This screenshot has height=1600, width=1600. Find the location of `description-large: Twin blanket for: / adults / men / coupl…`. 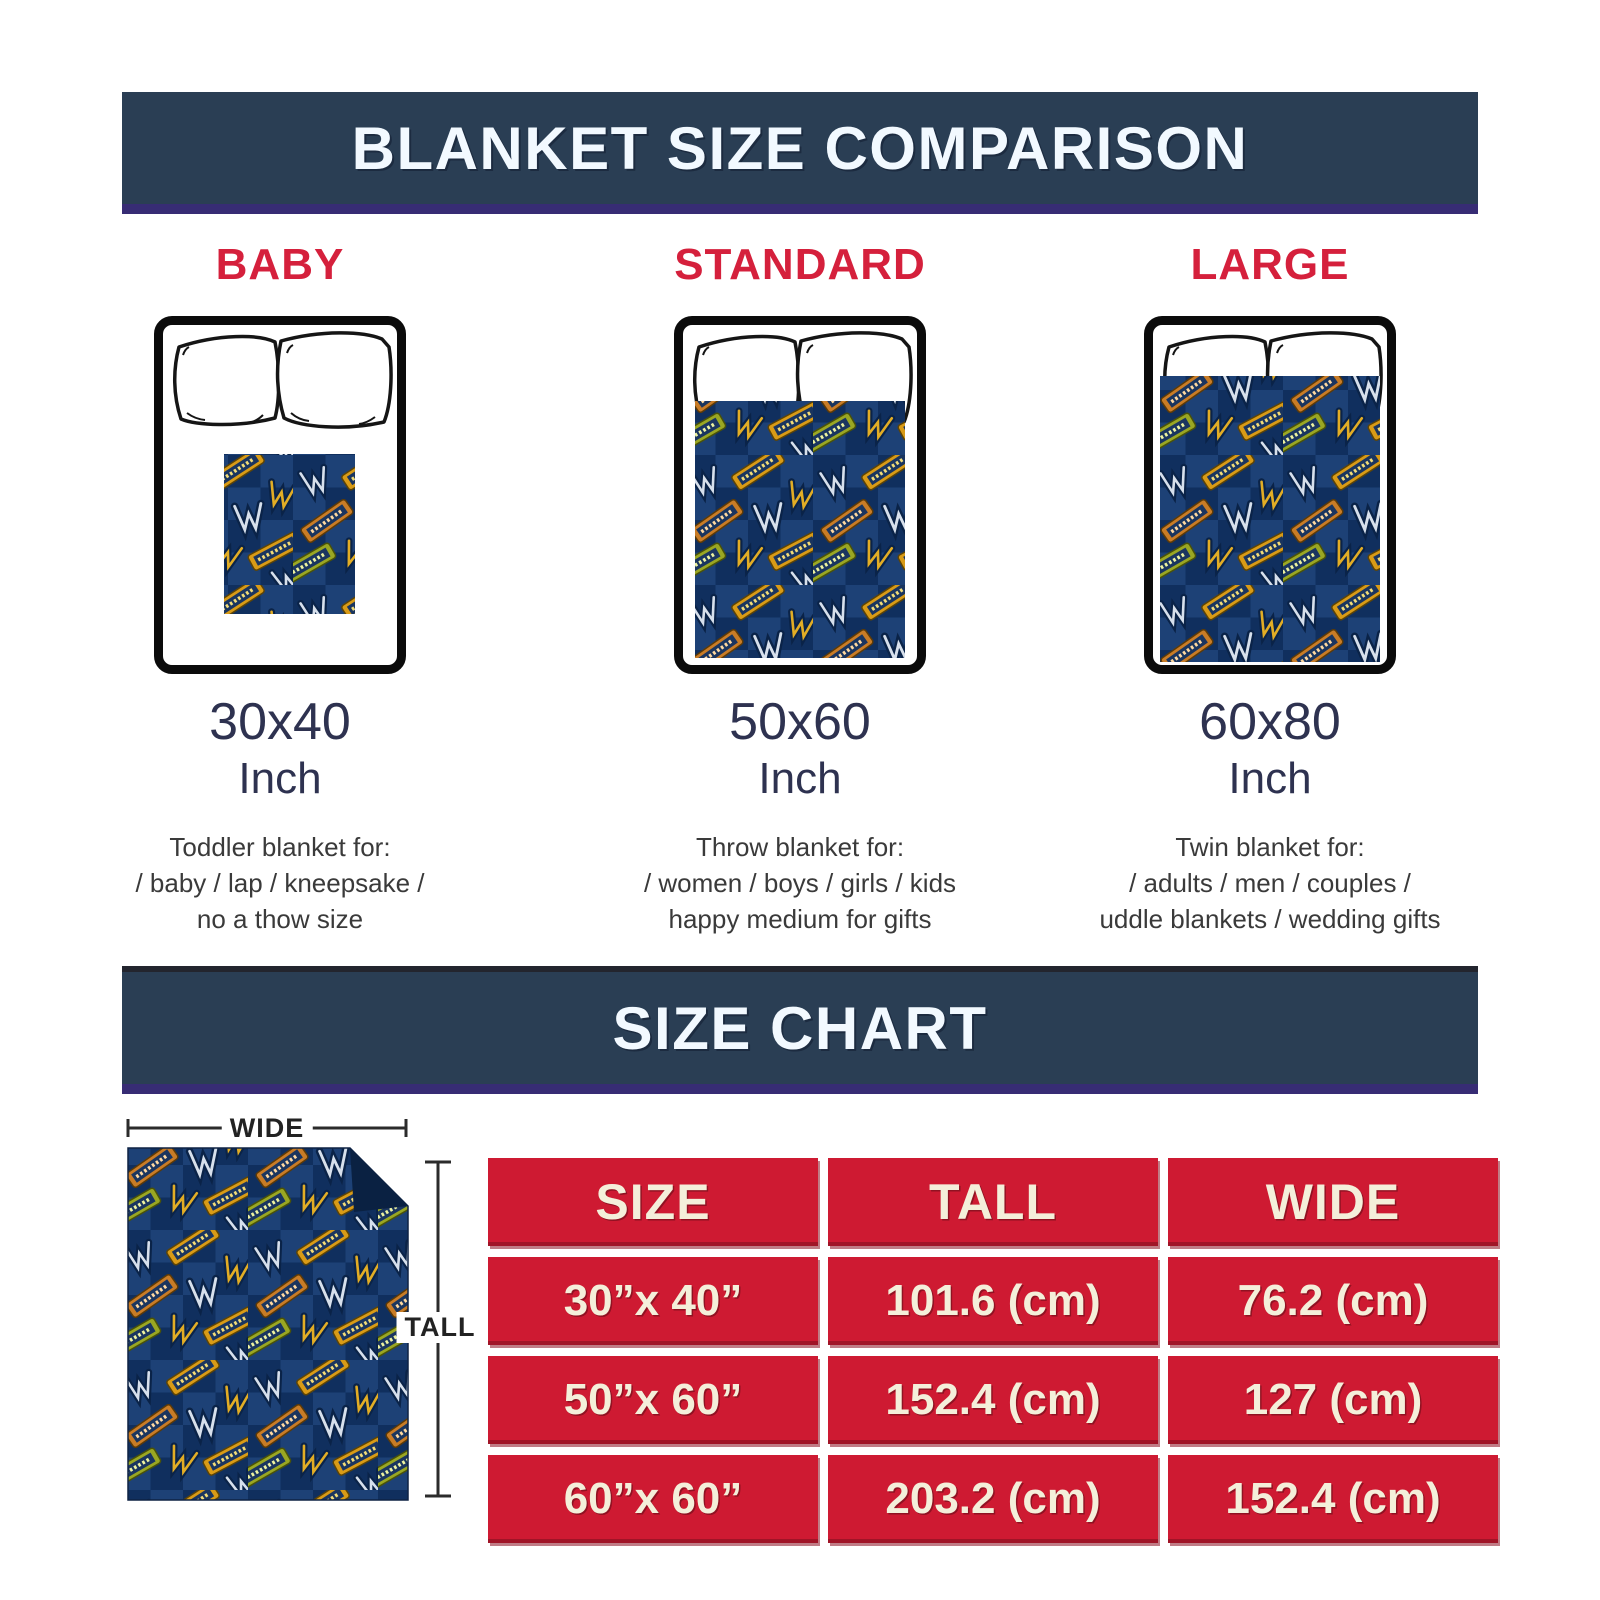

description-large: Twin blanket for: / adults / men / coupl… is located at coordinates (1270, 884).